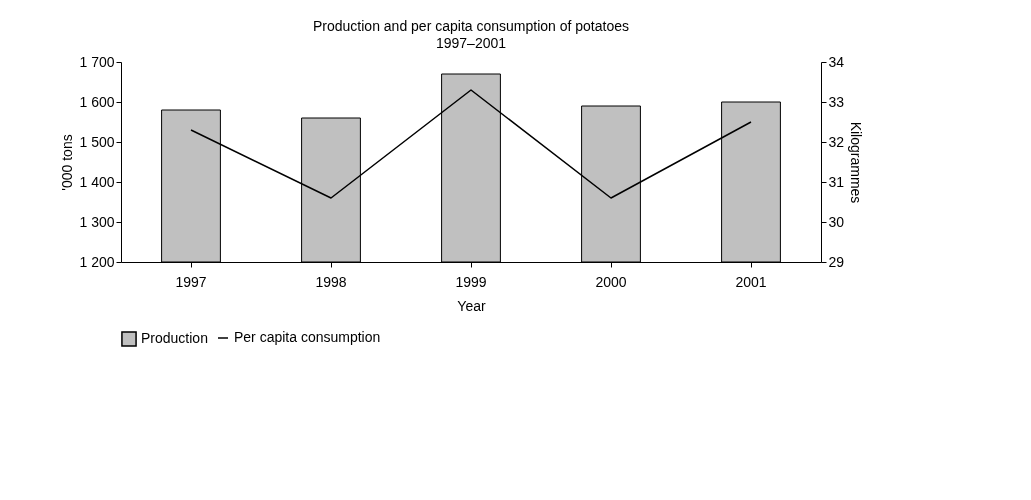 The image size is (1031, 500). Describe the element at coordinates (191, 281) in the screenshot. I see `x-tick-label: 1997` at that location.